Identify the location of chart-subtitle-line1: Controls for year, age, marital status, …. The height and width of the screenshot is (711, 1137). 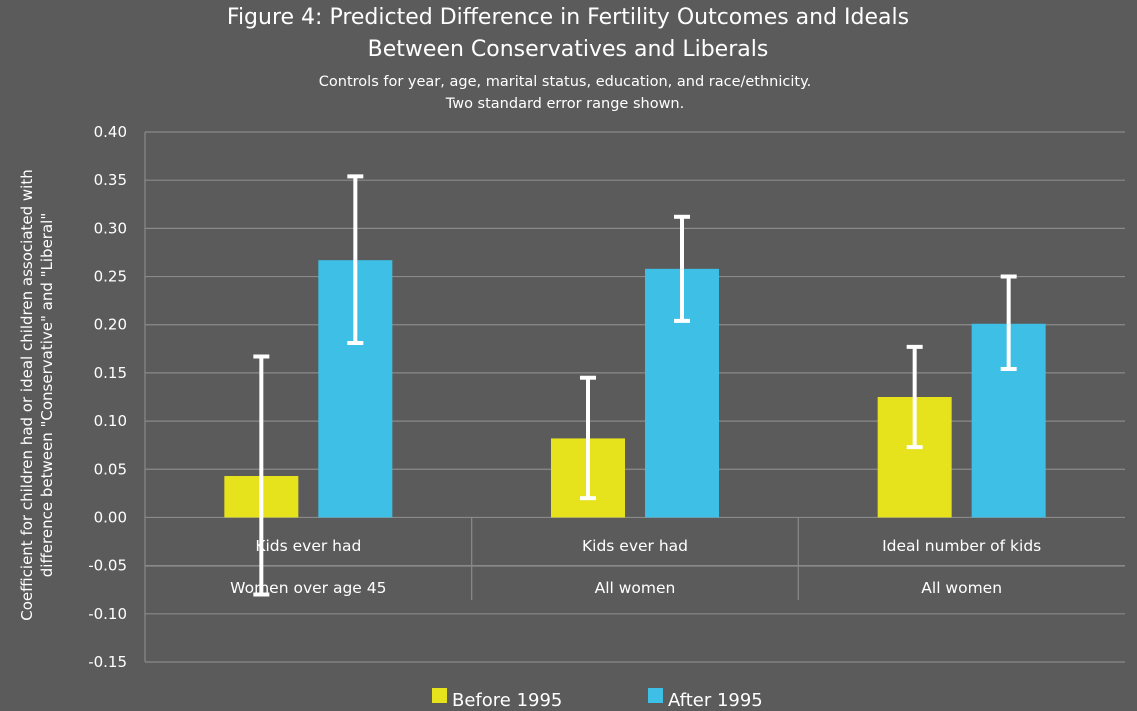
(565, 82).